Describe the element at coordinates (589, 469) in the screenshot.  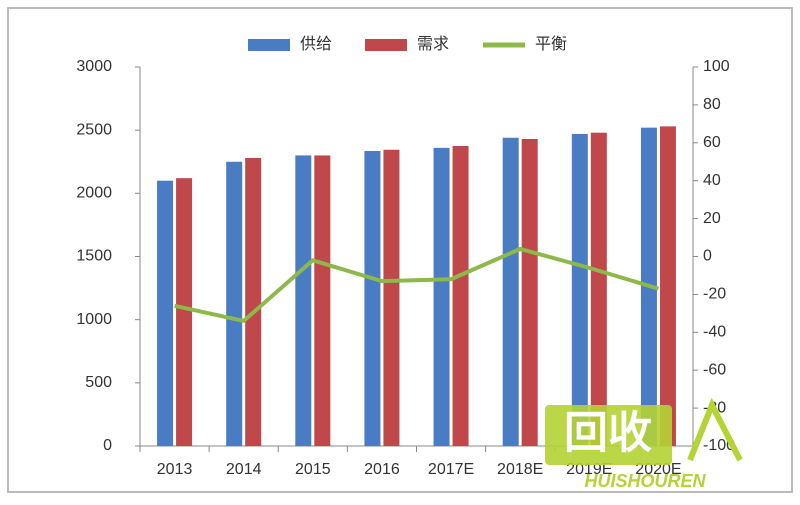
I see `x-tick-label: 2019E` at that location.